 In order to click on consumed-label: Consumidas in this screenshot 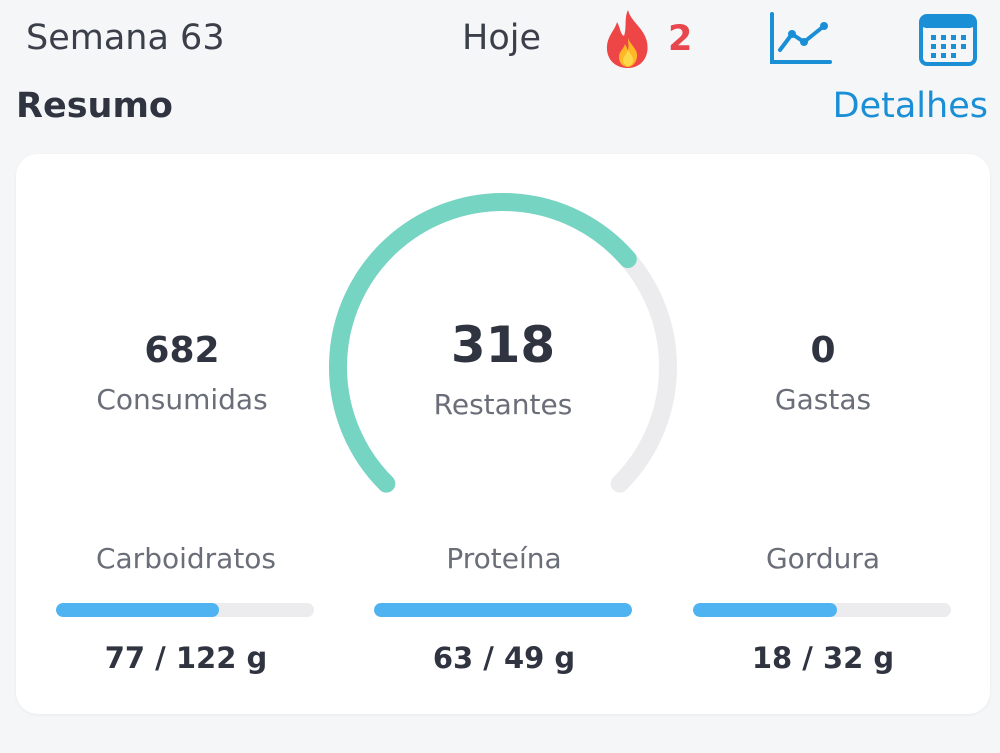, I will do `click(182, 399)`.